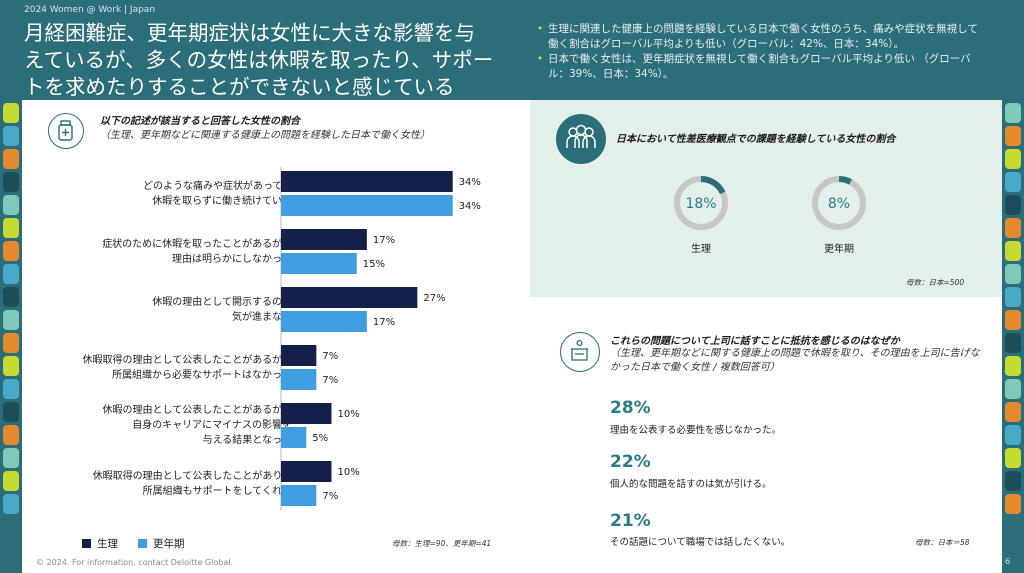 Image resolution: width=1024 pixels, height=573 pixels. What do you see at coordinates (630, 408) in the screenshot?
I see `stat-value: 28%` at bounding box center [630, 408].